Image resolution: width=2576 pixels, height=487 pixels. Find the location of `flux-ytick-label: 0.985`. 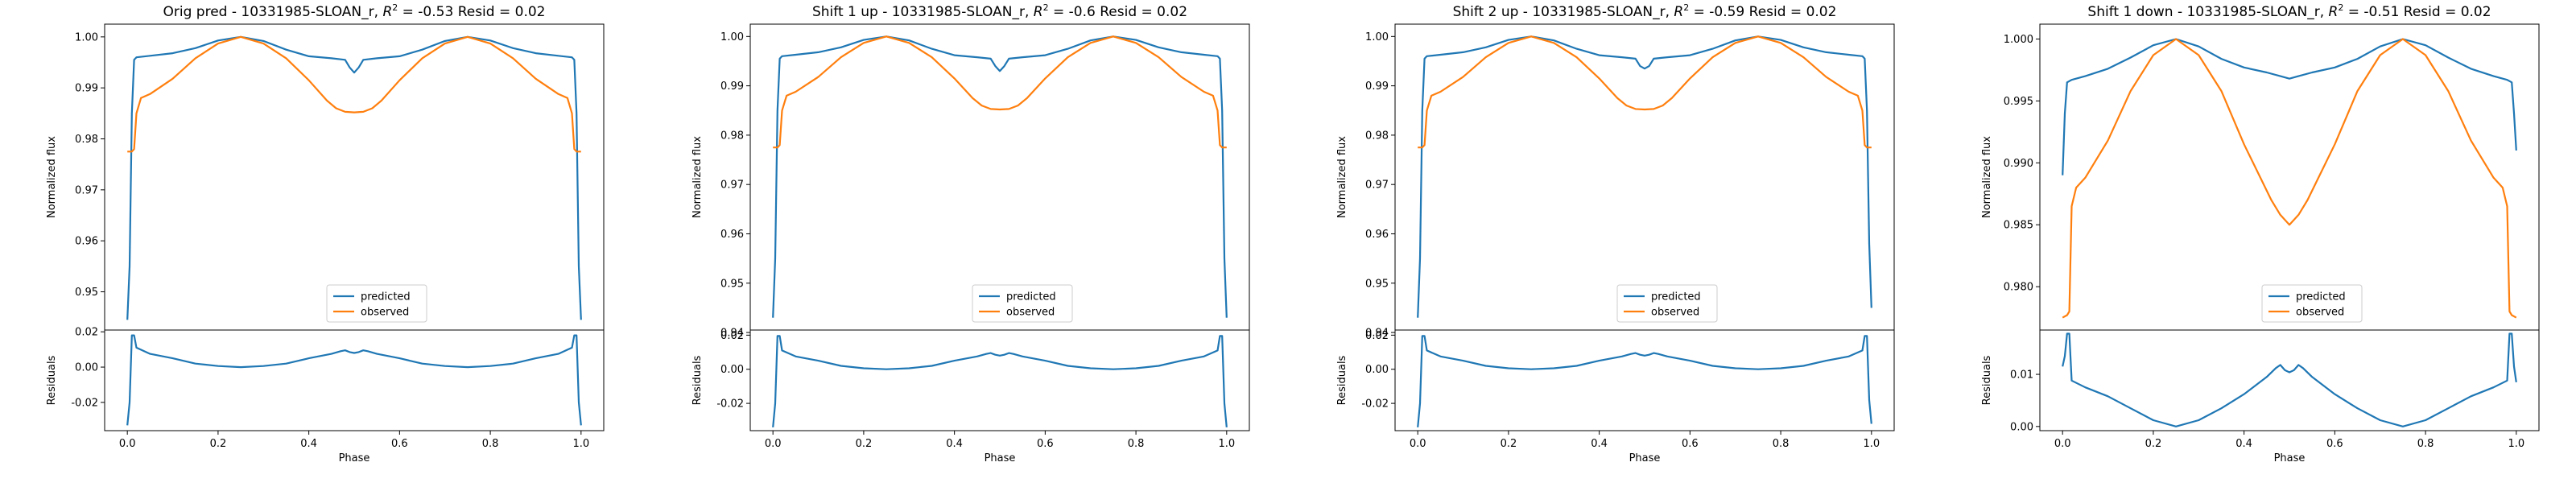

flux-ytick-label: 0.985 is located at coordinates (2018, 226).